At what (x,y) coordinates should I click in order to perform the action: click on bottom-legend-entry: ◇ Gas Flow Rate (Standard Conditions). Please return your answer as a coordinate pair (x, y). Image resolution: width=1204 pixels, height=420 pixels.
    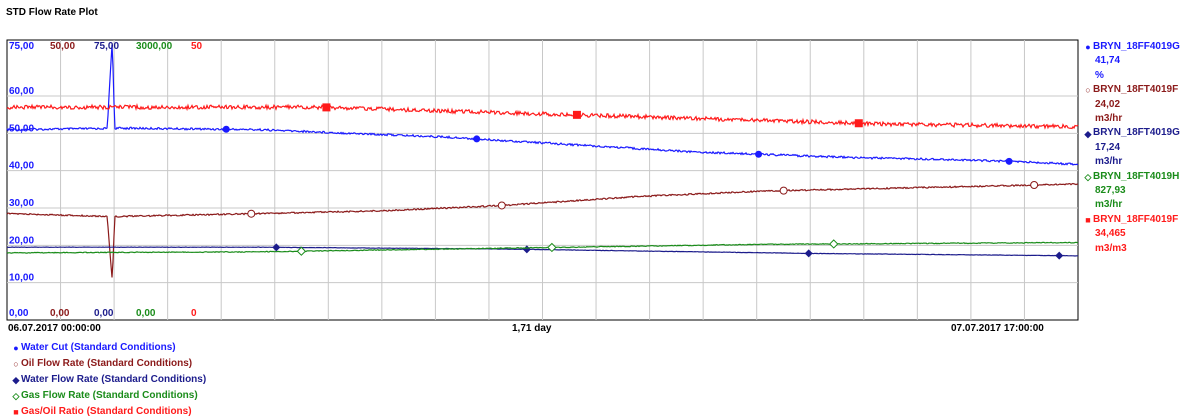
    Looking at the image, I should click on (108, 396).